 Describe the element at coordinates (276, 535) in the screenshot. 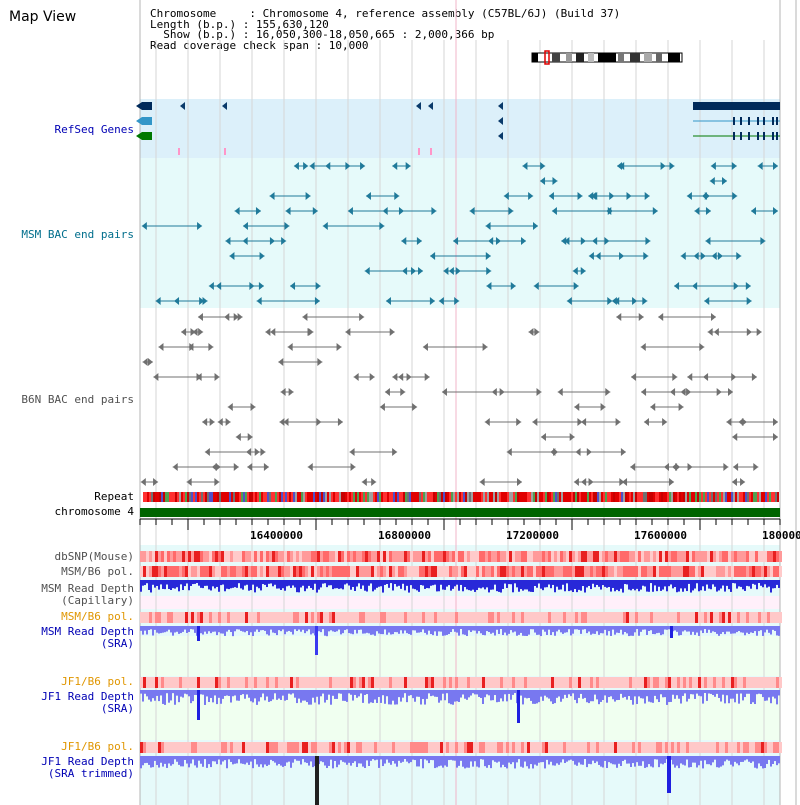

I see `axis-tick-label: 16400000` at that location.